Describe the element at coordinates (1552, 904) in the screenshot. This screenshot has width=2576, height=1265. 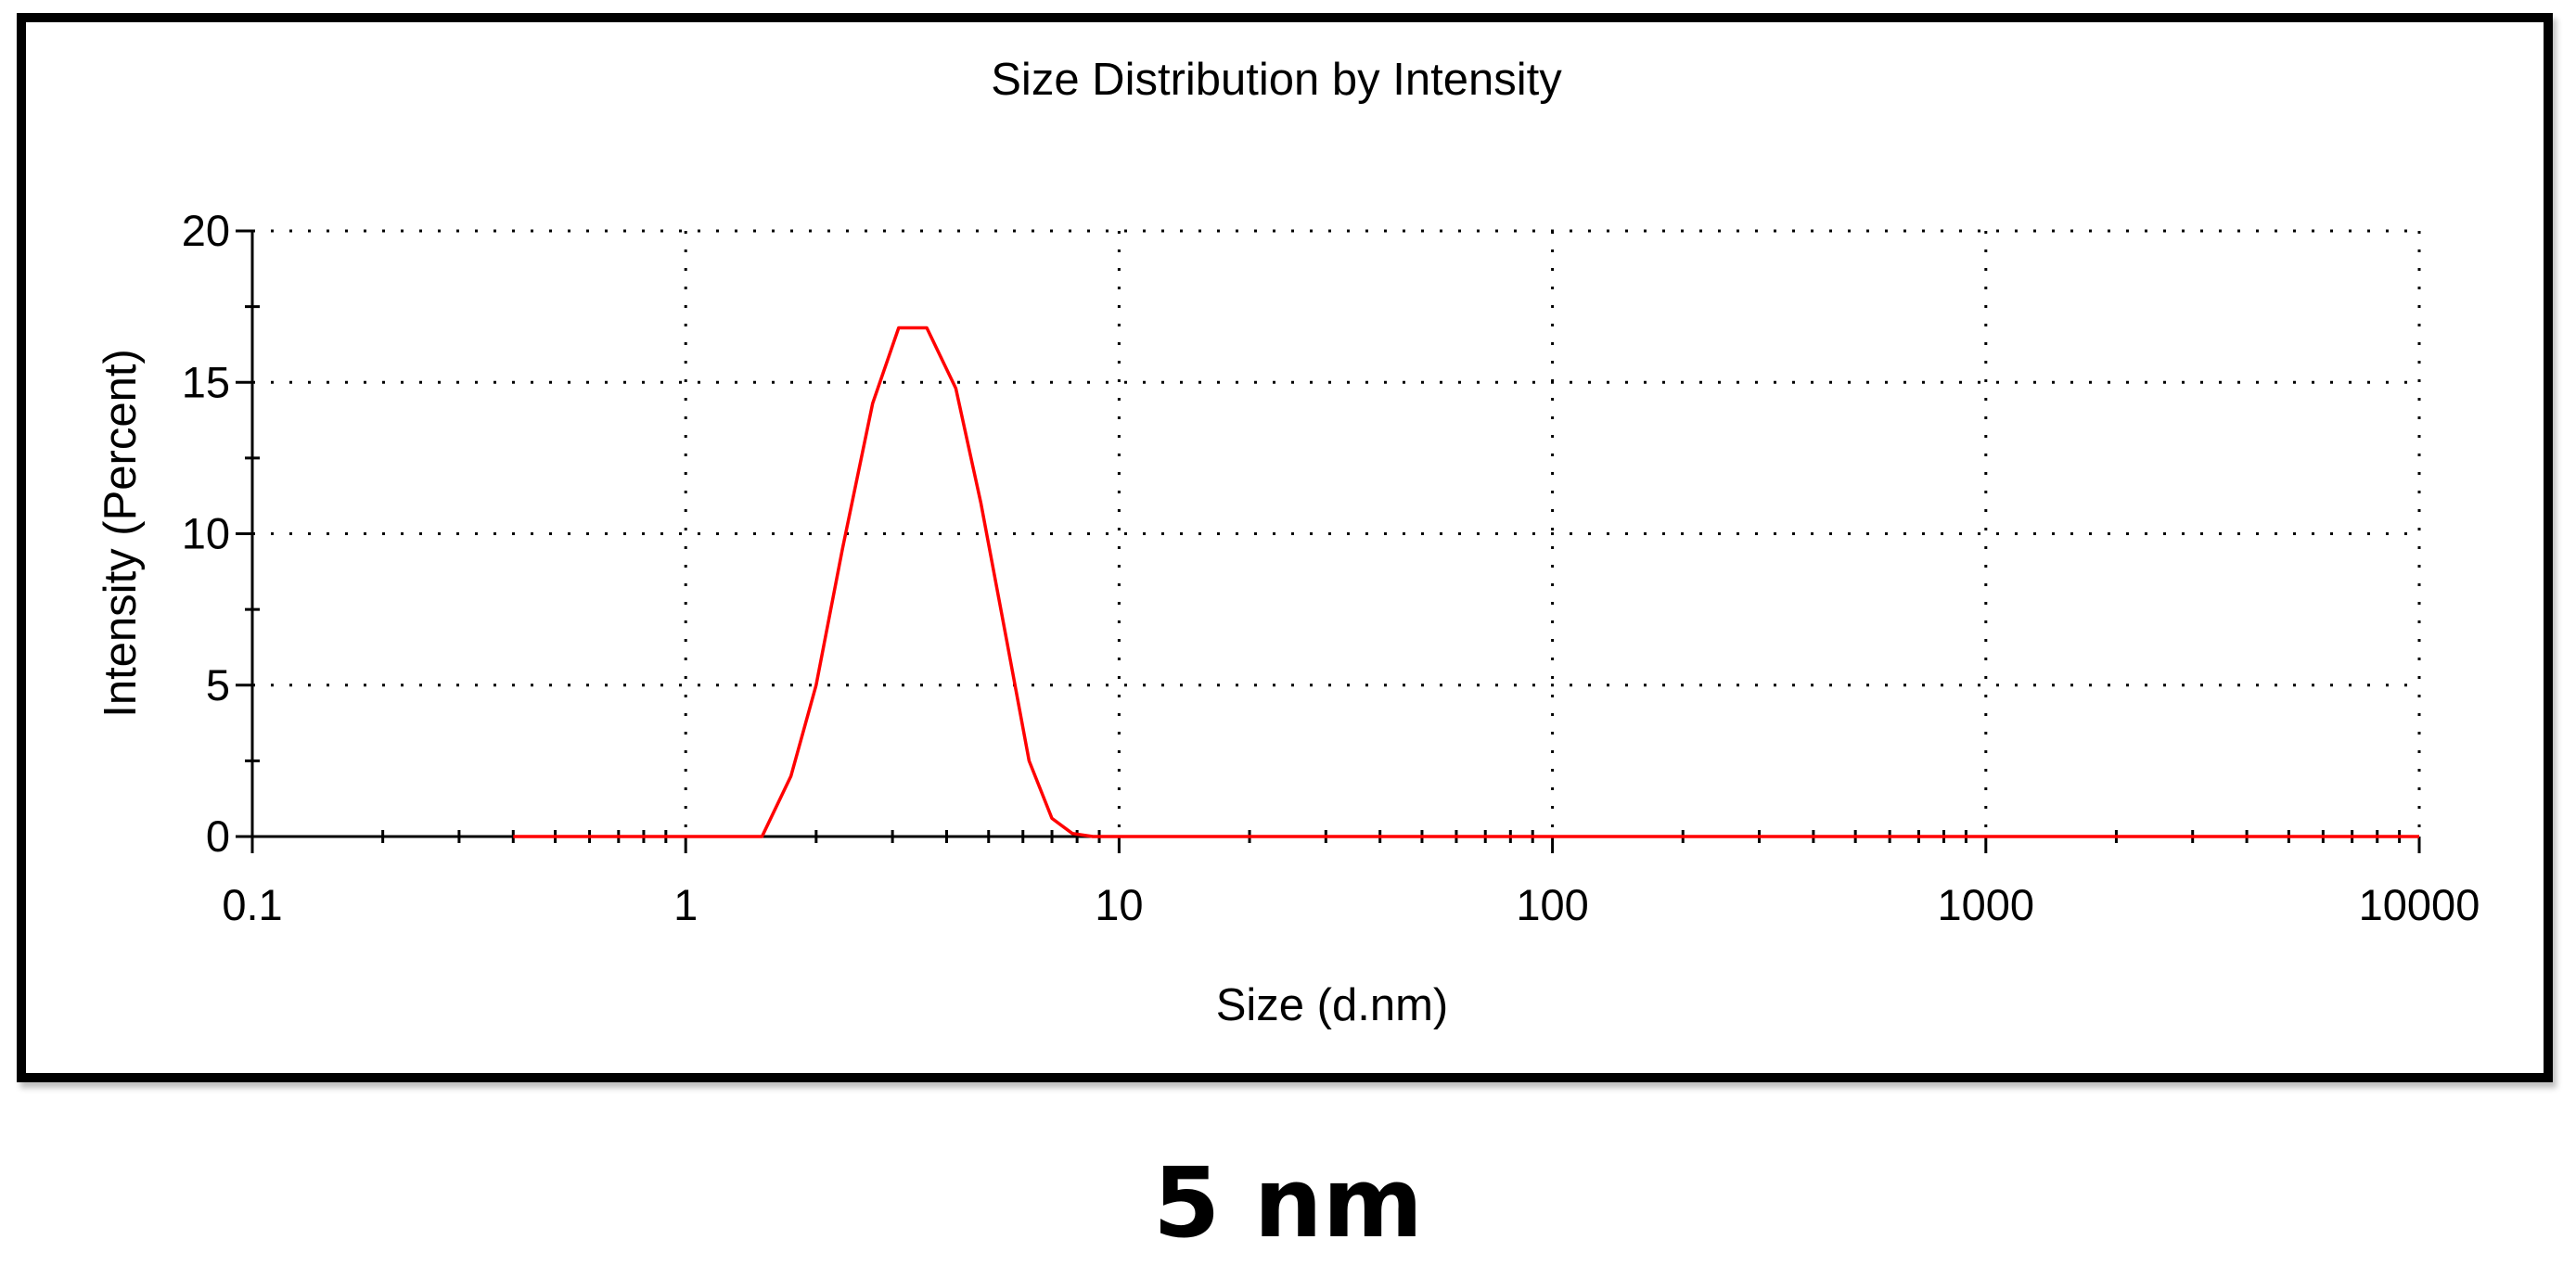
I see `x-tick-label: 100` at that location.